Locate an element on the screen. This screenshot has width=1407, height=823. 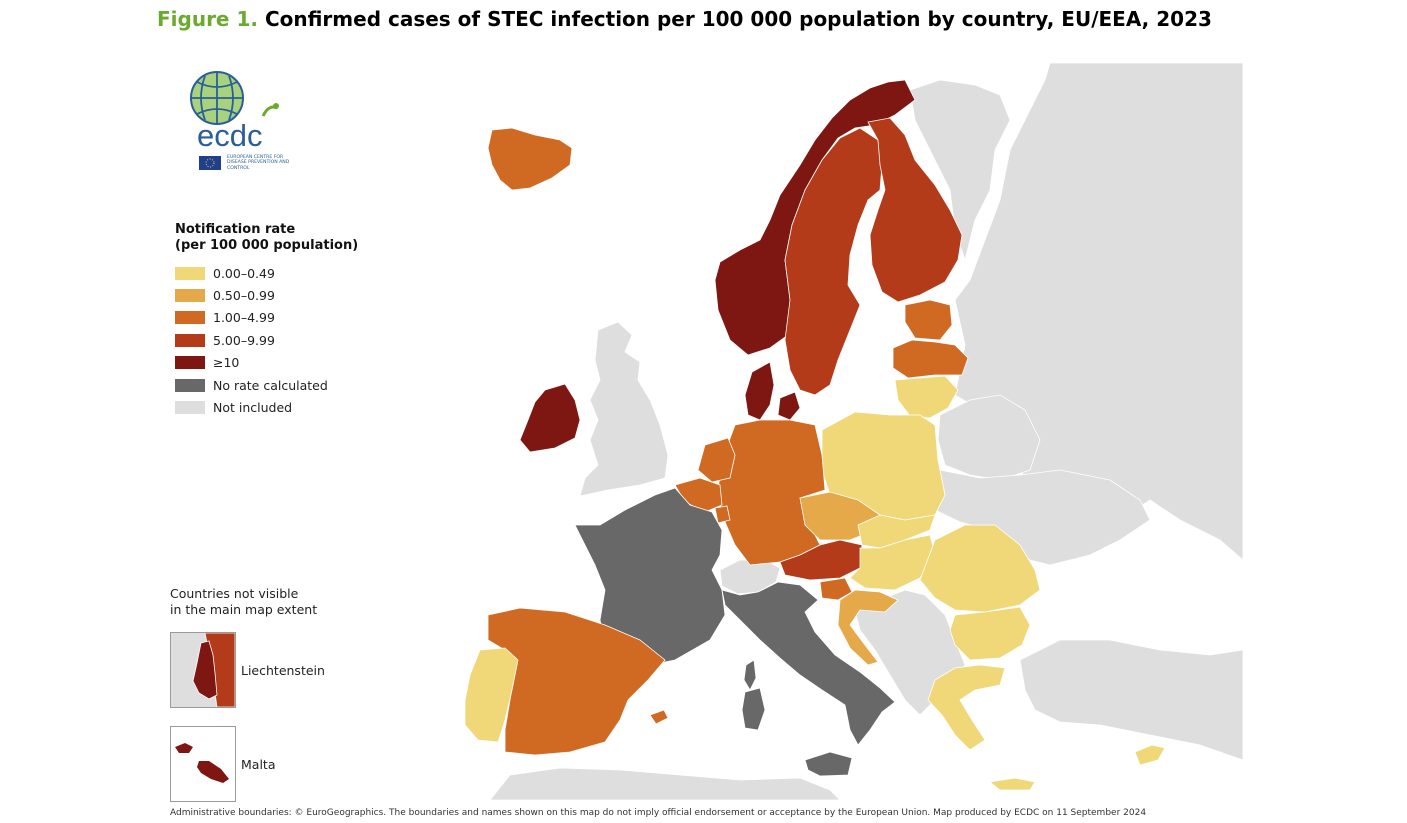
inset-liechtenstein-shape is located at coordinates (205, 670).